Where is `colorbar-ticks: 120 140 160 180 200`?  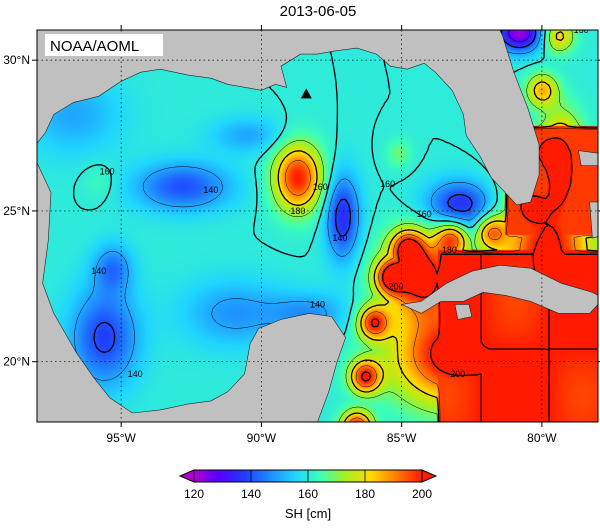
colorbar-ticks: 120 140 160 180 200 is located at coordinates (308, 485).